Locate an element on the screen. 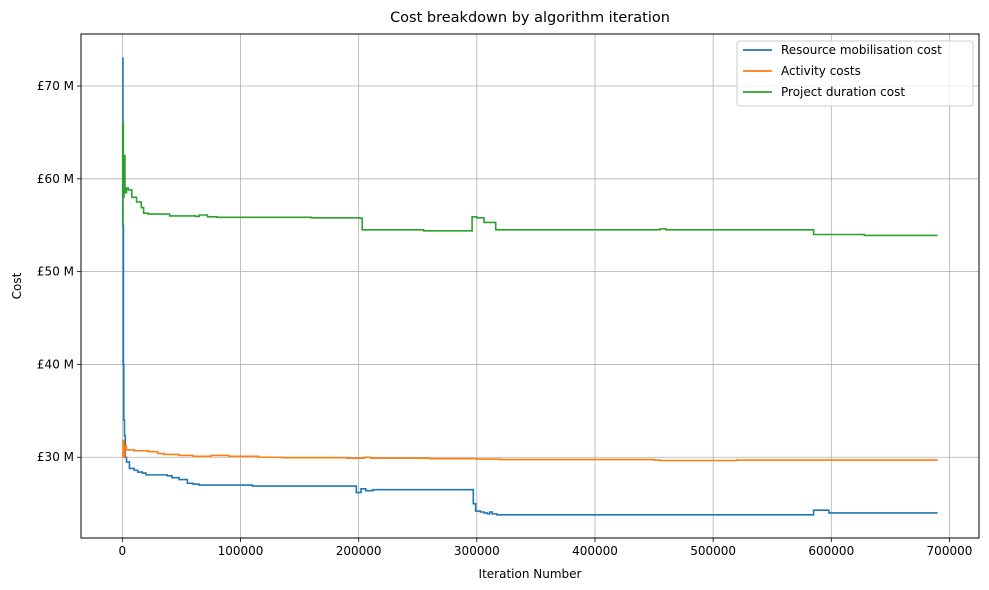  y-tick-label: £70 M is located at coordinates (55, 86).